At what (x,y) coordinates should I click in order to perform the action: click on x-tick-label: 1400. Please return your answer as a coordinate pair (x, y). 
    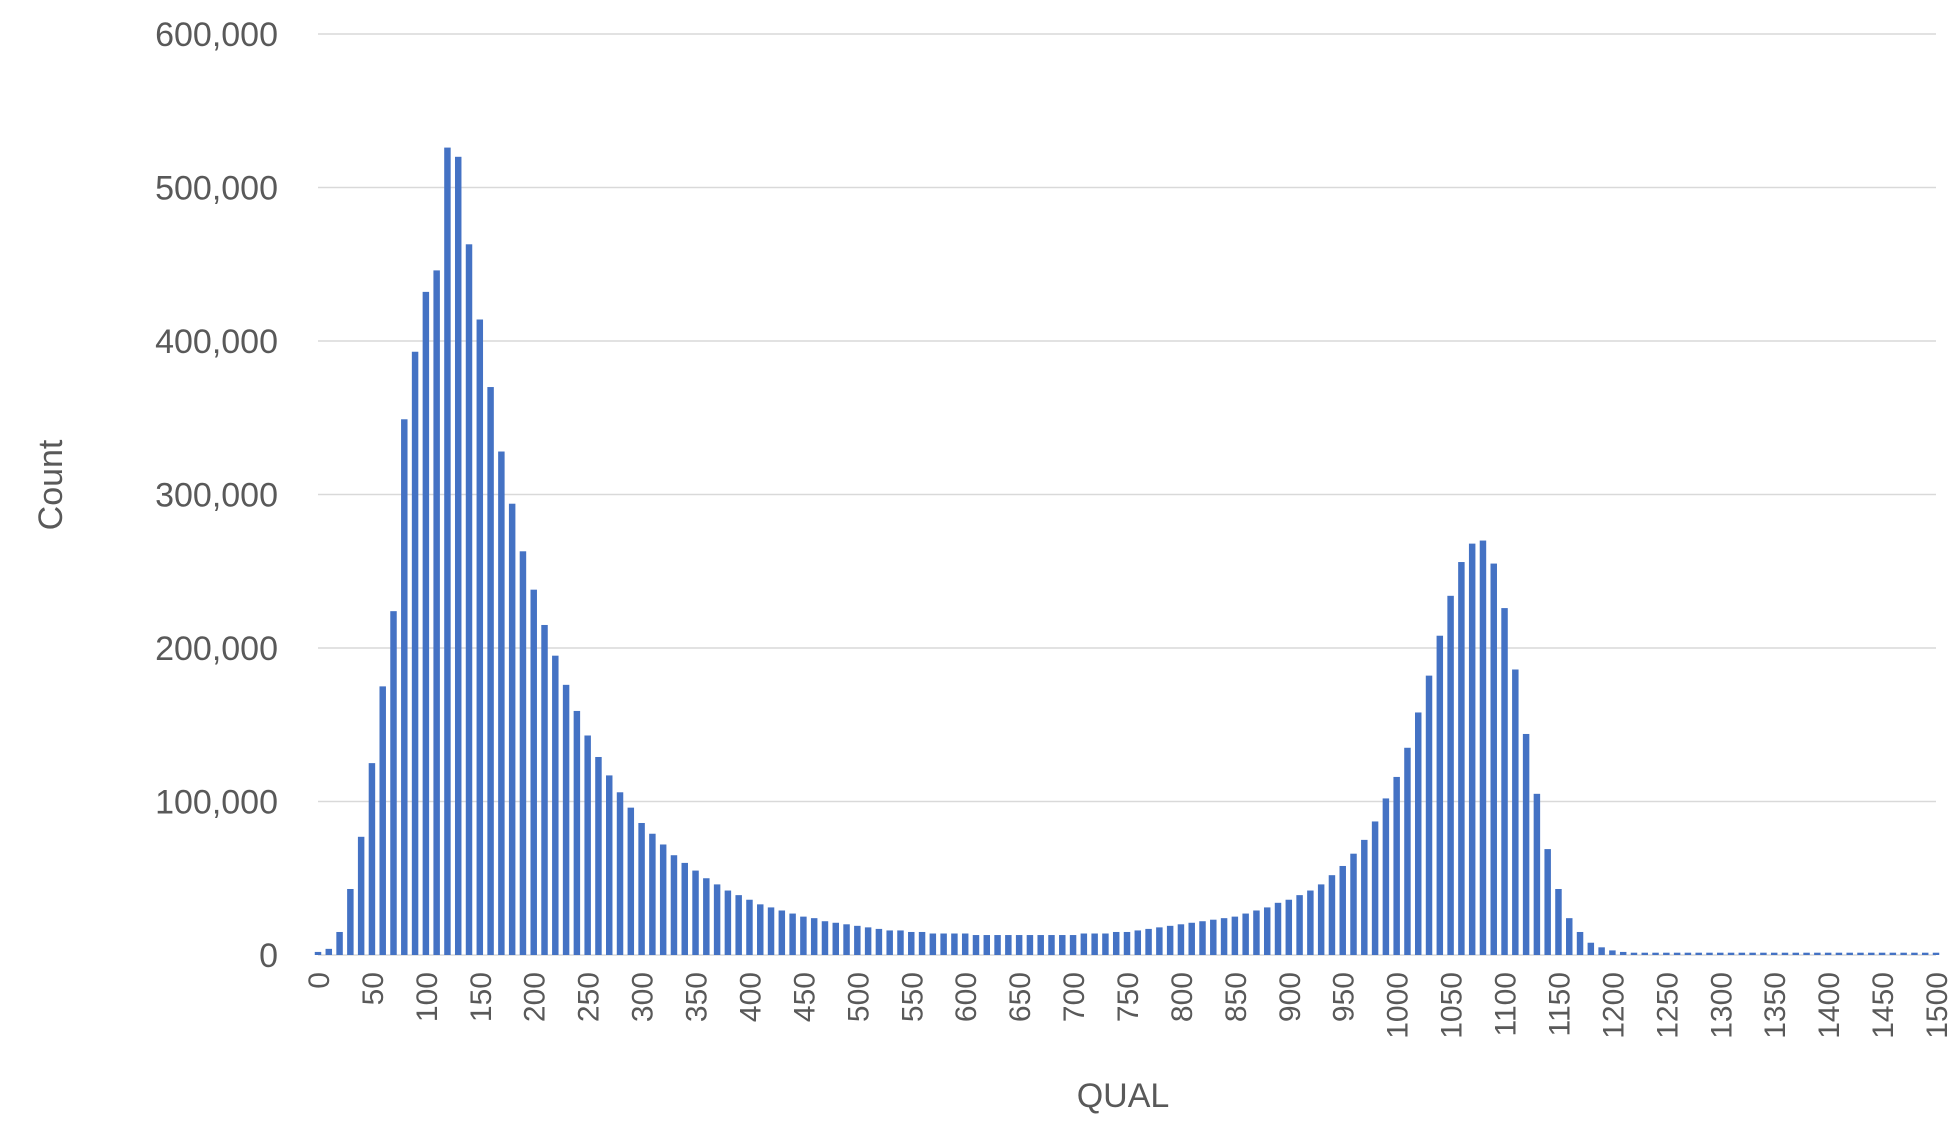
    Looking at the image, I should click on (1829, 1005).